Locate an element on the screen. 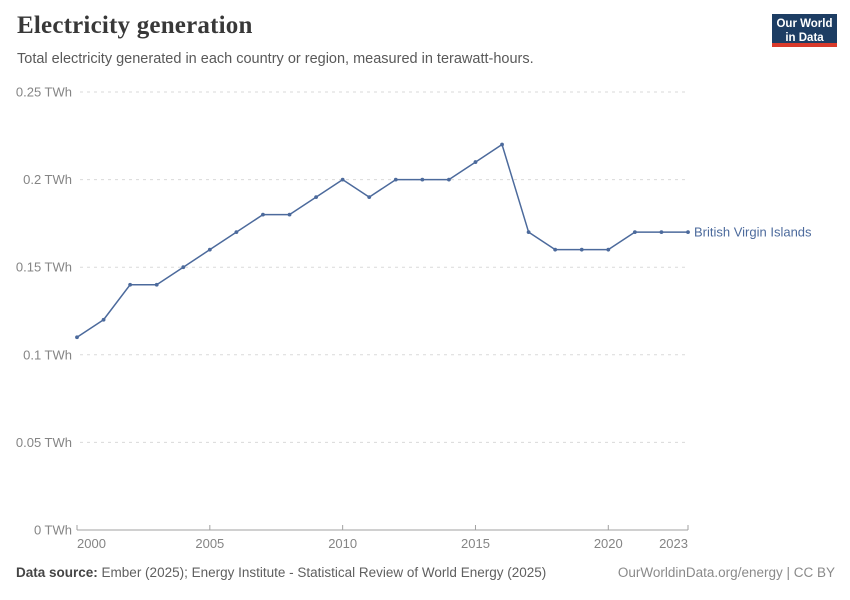 The width and height of the screenshot is (850, 600). owid-logo: Our World in Data is located at coordinates (804, 30).